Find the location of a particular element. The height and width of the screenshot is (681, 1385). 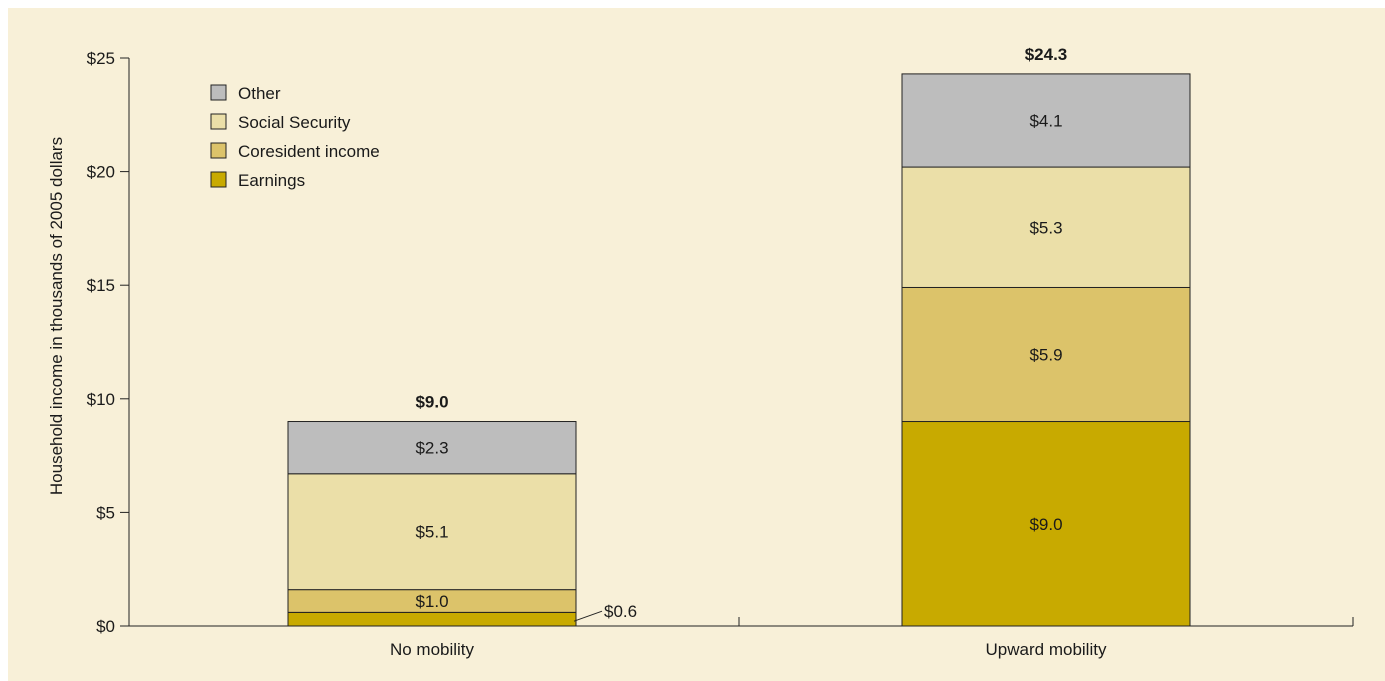

data-label: $2.3 is located at coordinates (431, 448).